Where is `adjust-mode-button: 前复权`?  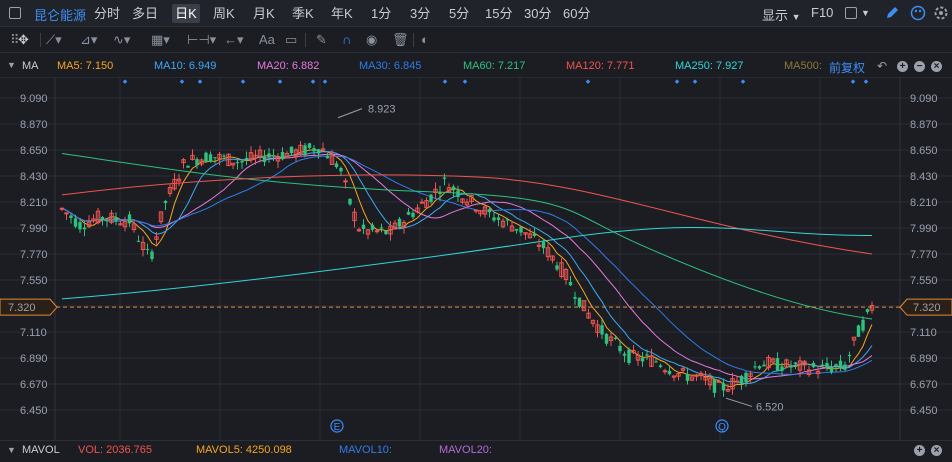
adjust-mode-button: 前复权 is located at coordinates (847, 68).